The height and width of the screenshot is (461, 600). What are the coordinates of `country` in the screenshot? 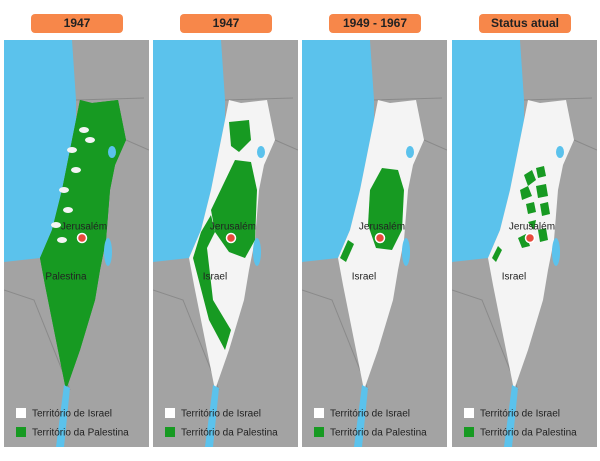 It's located at (531, 245).